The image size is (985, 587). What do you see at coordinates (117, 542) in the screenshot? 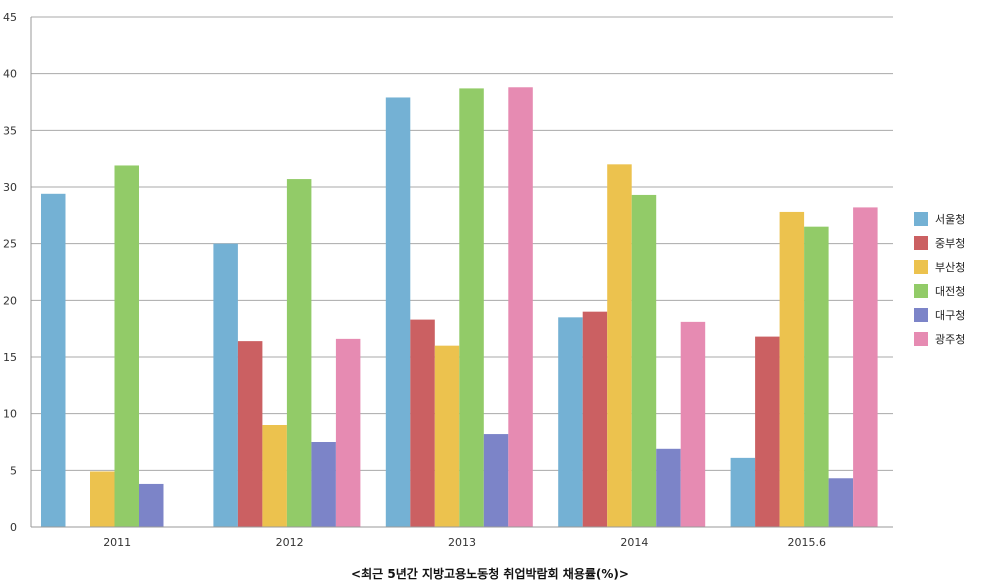
I see `x-tick-label: 2011` at bounding box center [117, 542].